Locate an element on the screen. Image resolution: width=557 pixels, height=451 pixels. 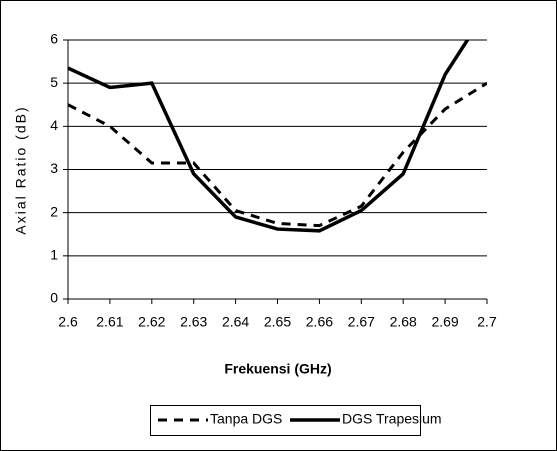
x-tick-label: 2.6 is located at coordinates (68, 322).